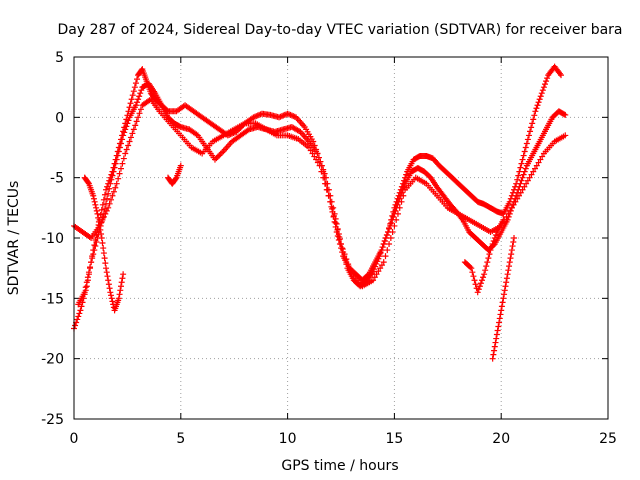 The height and width of the screenshot is (480, 640). I want to click on series-track-f, so click(484, 256).